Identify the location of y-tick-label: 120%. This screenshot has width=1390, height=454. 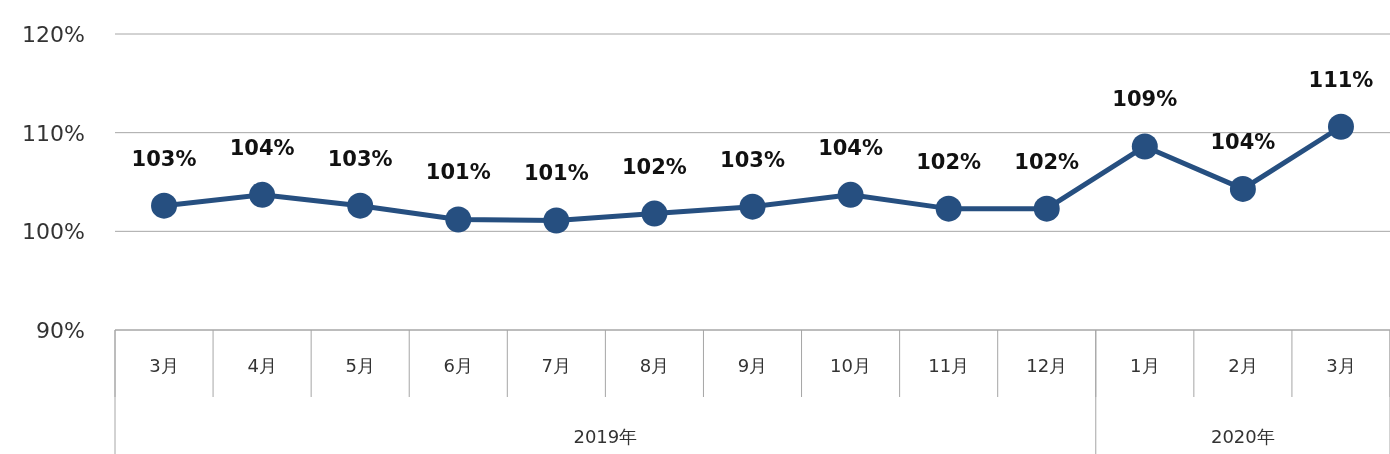
(53, 34).